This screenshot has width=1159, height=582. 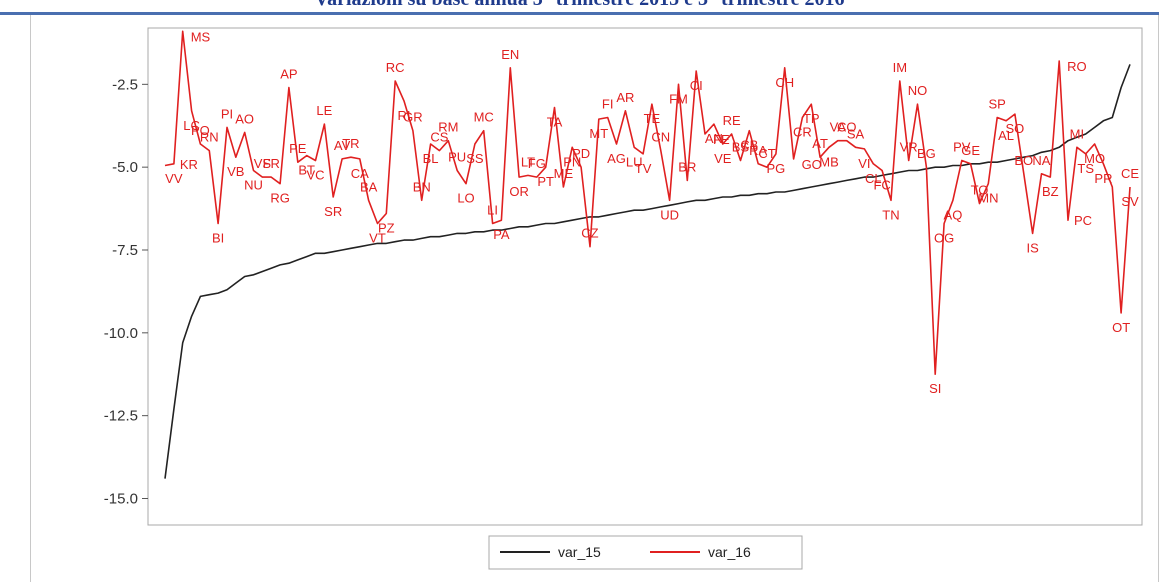 I want to click on point-label: CS, so click(x=439, y=137).